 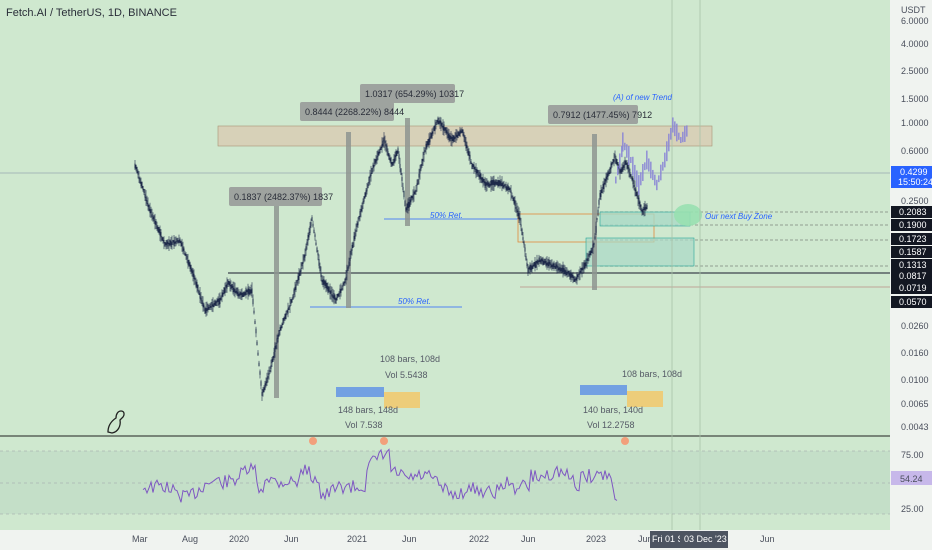 I want to click on new-trend-label: (A) of new Trend, so click(x=643, y=97).